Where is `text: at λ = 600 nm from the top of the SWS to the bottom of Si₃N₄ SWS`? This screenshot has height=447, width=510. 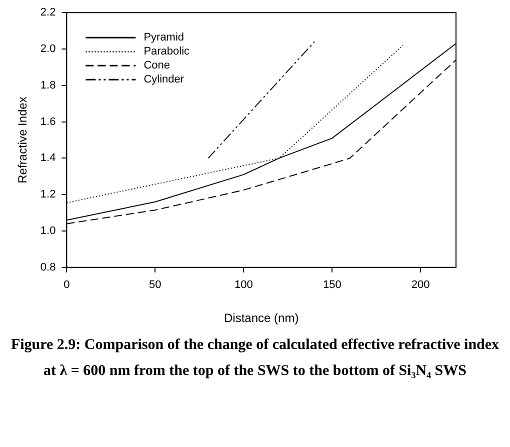
text: at λ = 600 nm from the top of the SWS to the bottom of Si₃N₄ SWS is located at coordinates (255, 371).